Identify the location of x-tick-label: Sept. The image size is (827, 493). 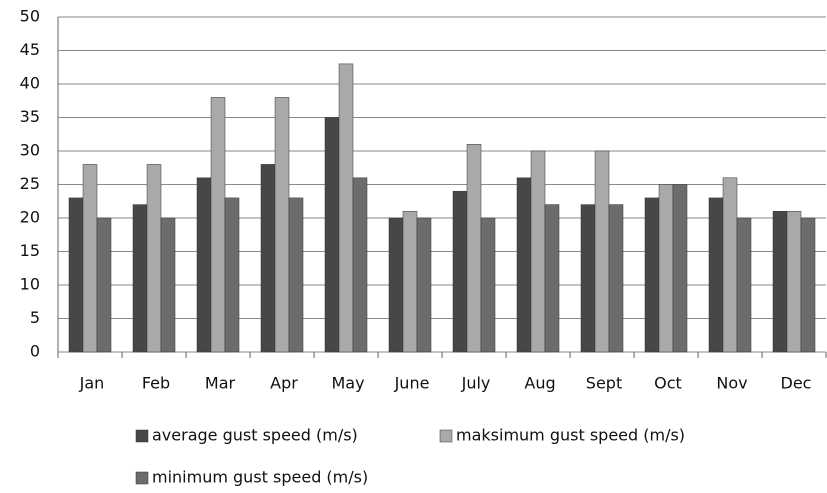
(604, 383).